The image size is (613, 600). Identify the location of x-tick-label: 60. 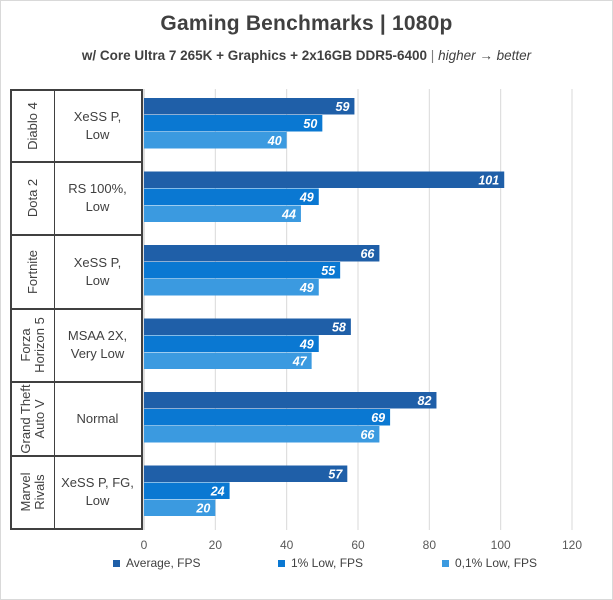
(358, 545).